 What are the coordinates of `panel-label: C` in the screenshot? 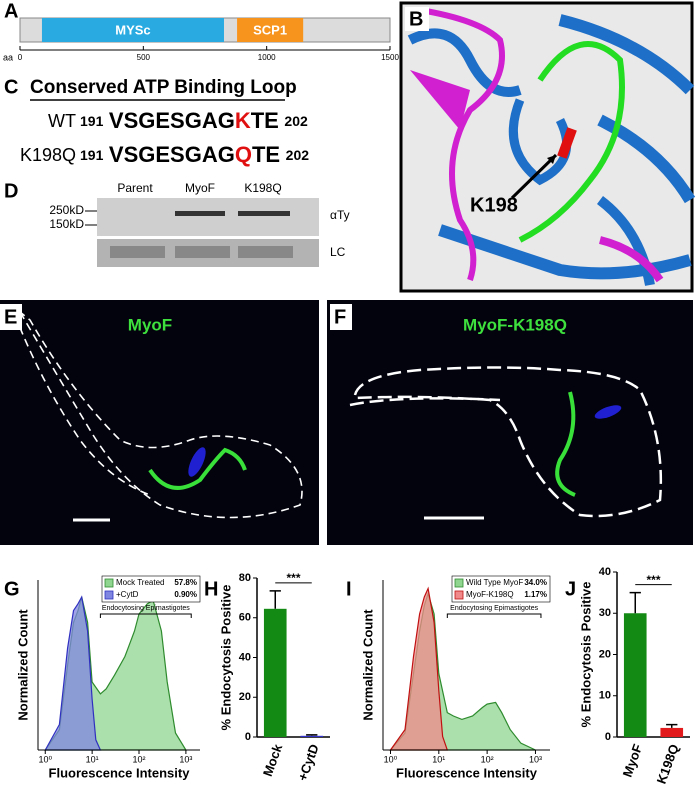 It's located at (11, 87).